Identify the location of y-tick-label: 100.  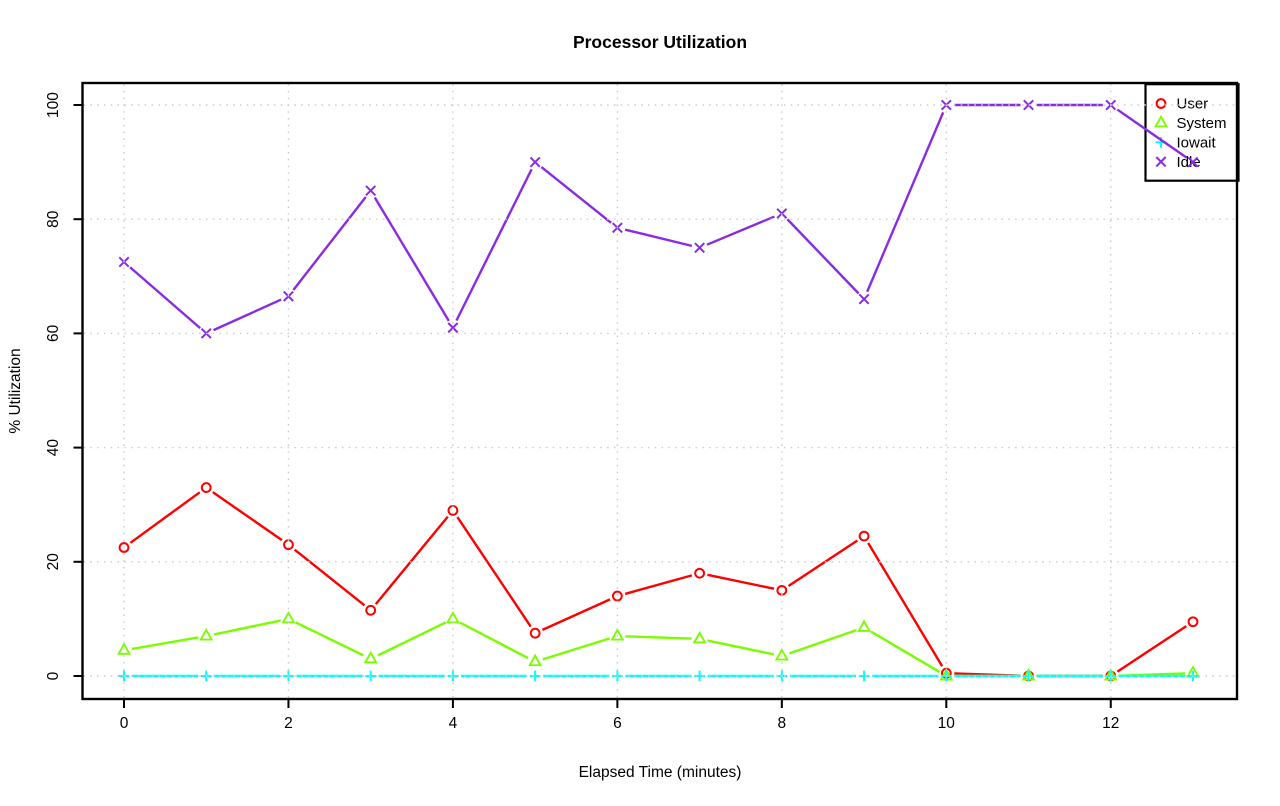
(53, 105).